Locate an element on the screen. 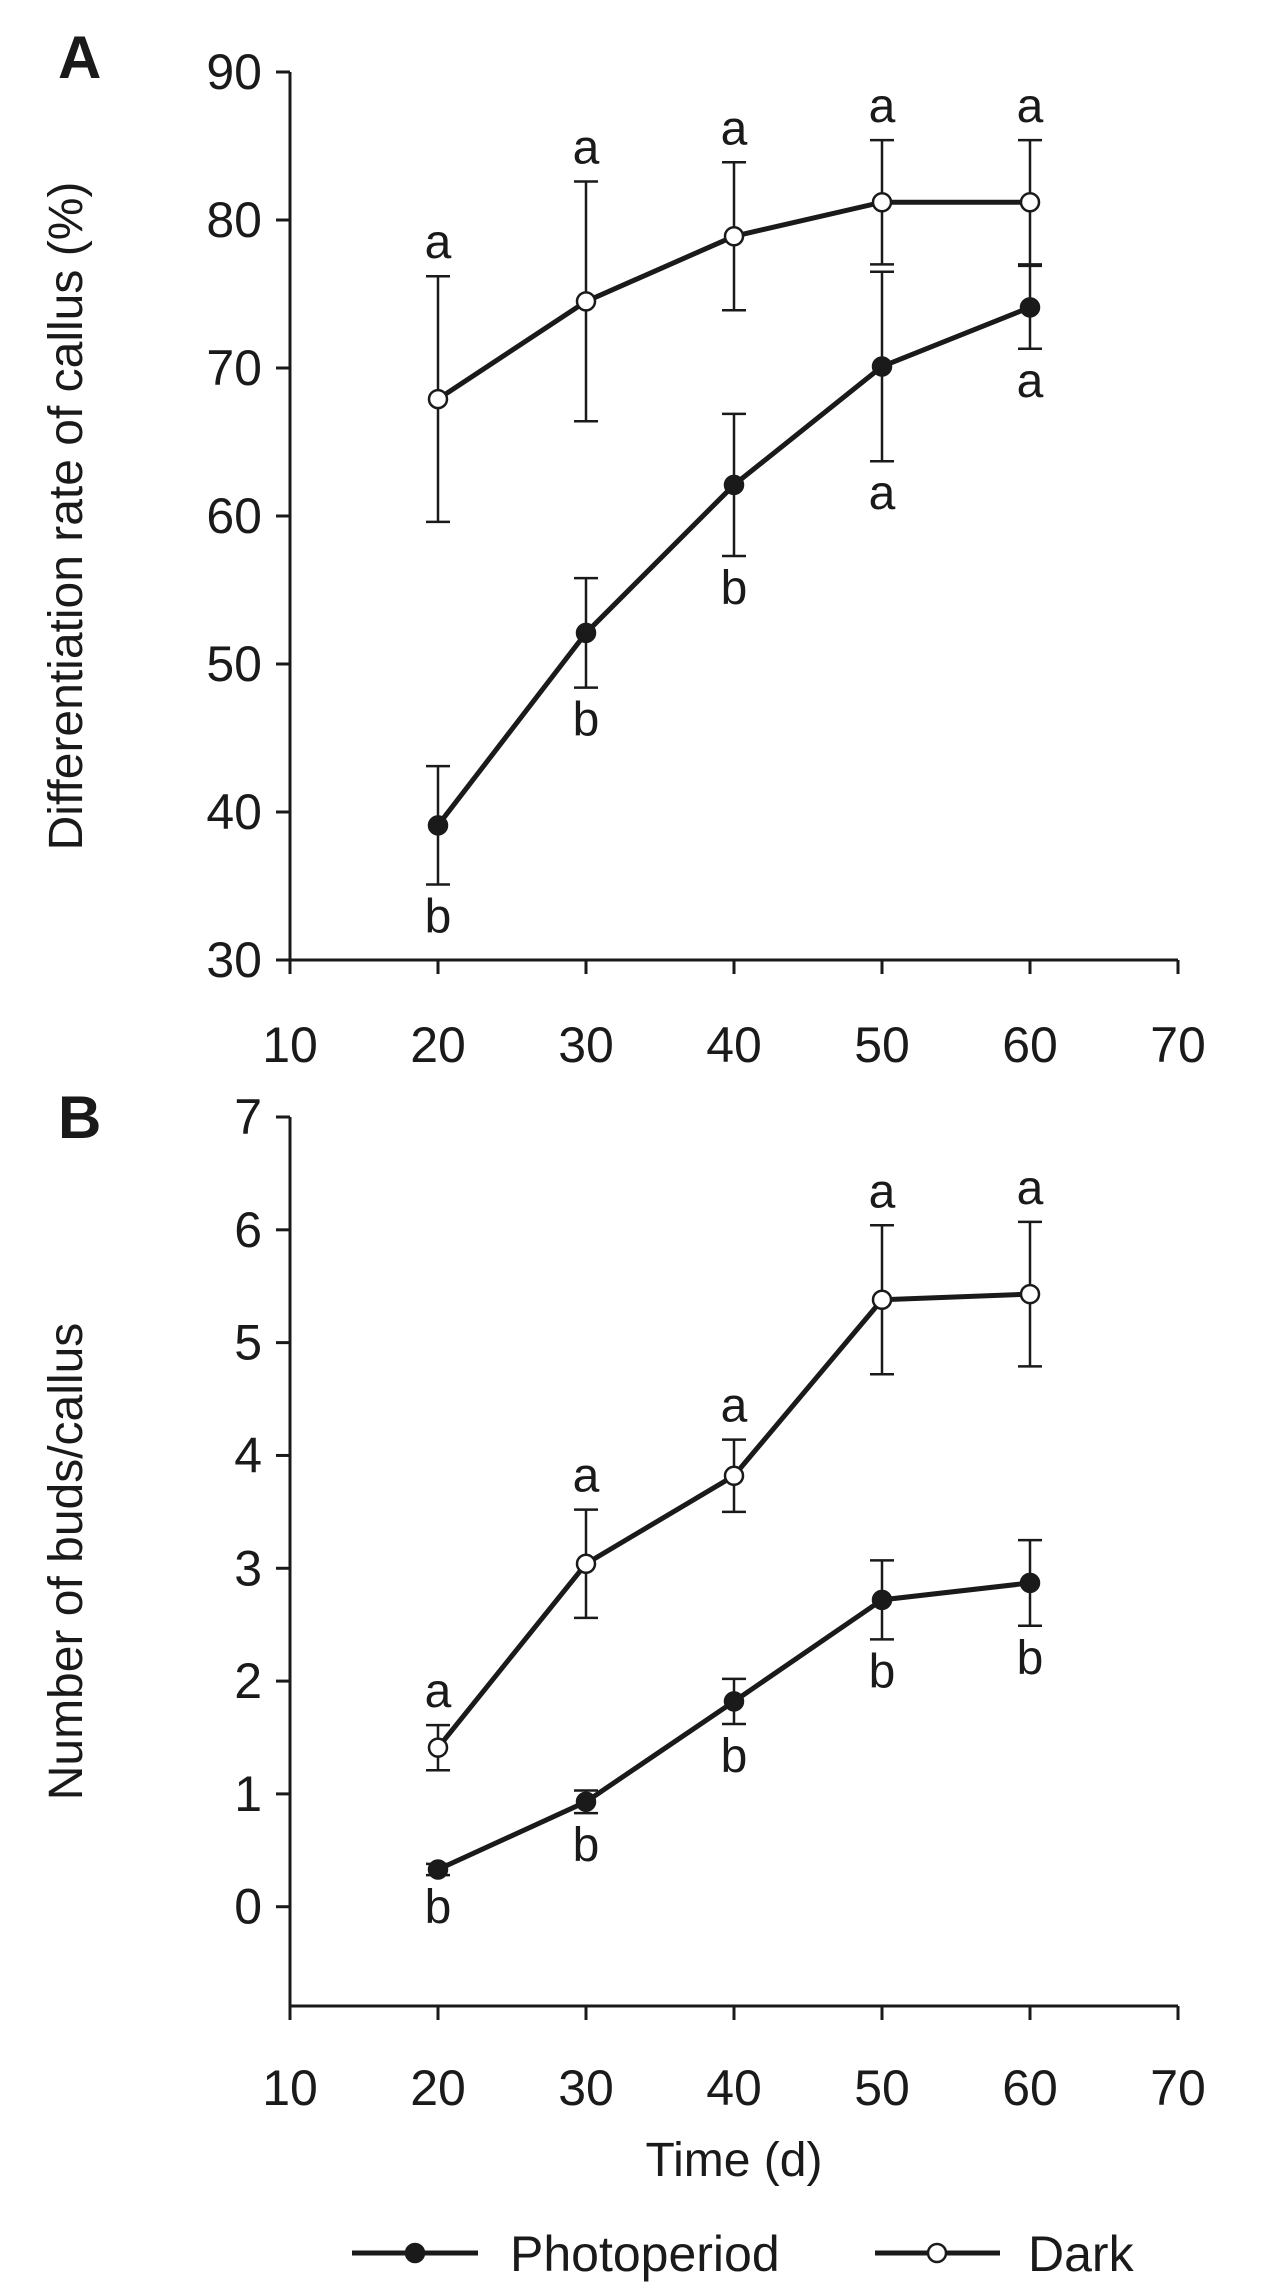  panel-letter: A is located at coordinates (79, 57).